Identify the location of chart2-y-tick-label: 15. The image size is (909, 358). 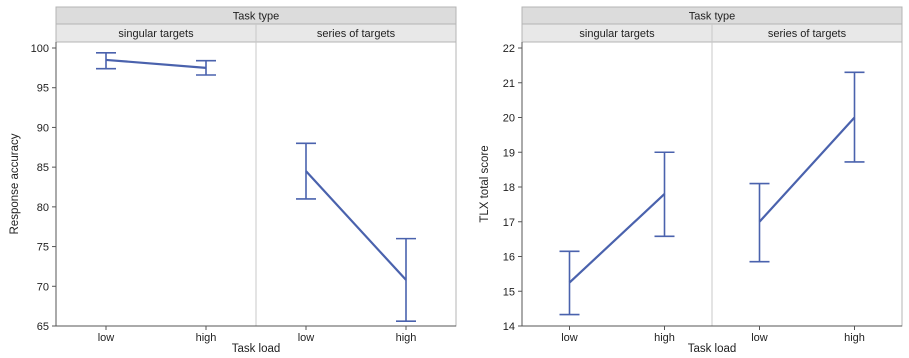
(509, 292).